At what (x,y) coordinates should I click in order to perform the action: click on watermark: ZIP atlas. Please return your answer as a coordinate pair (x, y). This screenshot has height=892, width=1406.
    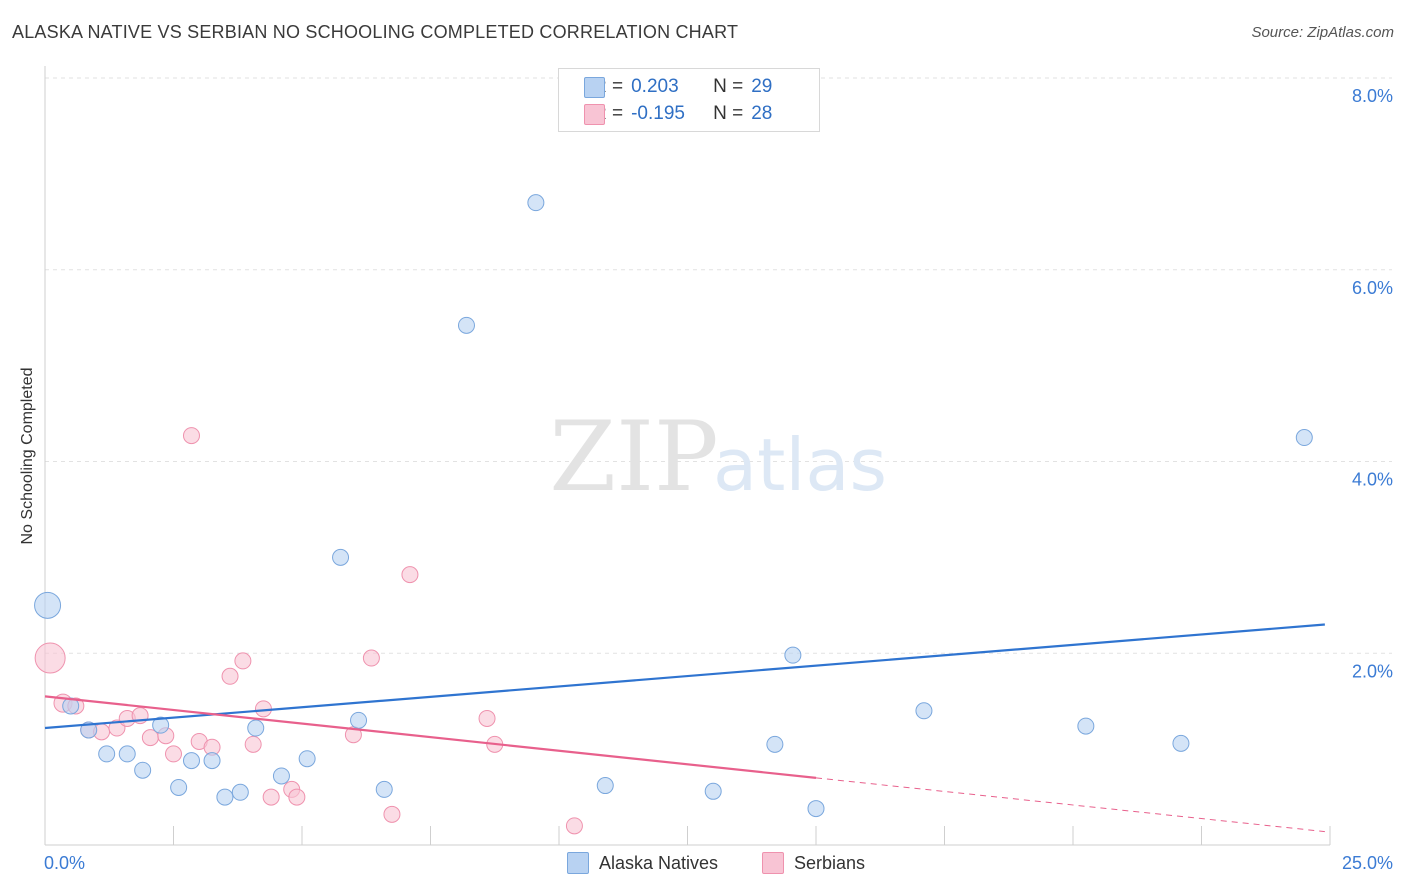
    Looking at the image, I should click on (718, 457).